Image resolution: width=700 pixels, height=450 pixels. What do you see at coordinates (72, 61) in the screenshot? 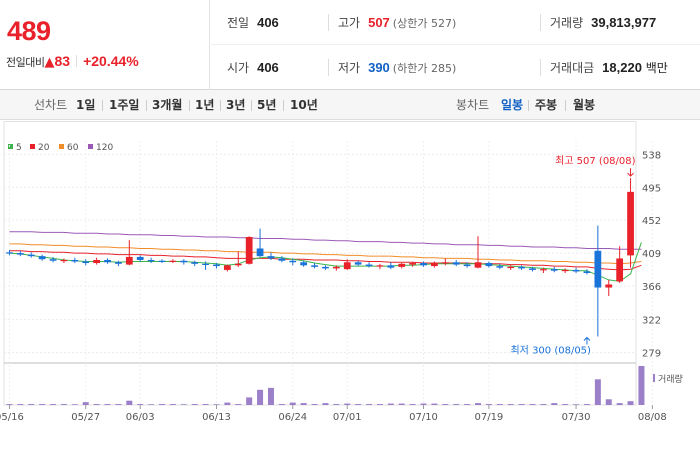
I see `change-row: 전일대비▲83 +20.44%` at bounding box center [72, 61].